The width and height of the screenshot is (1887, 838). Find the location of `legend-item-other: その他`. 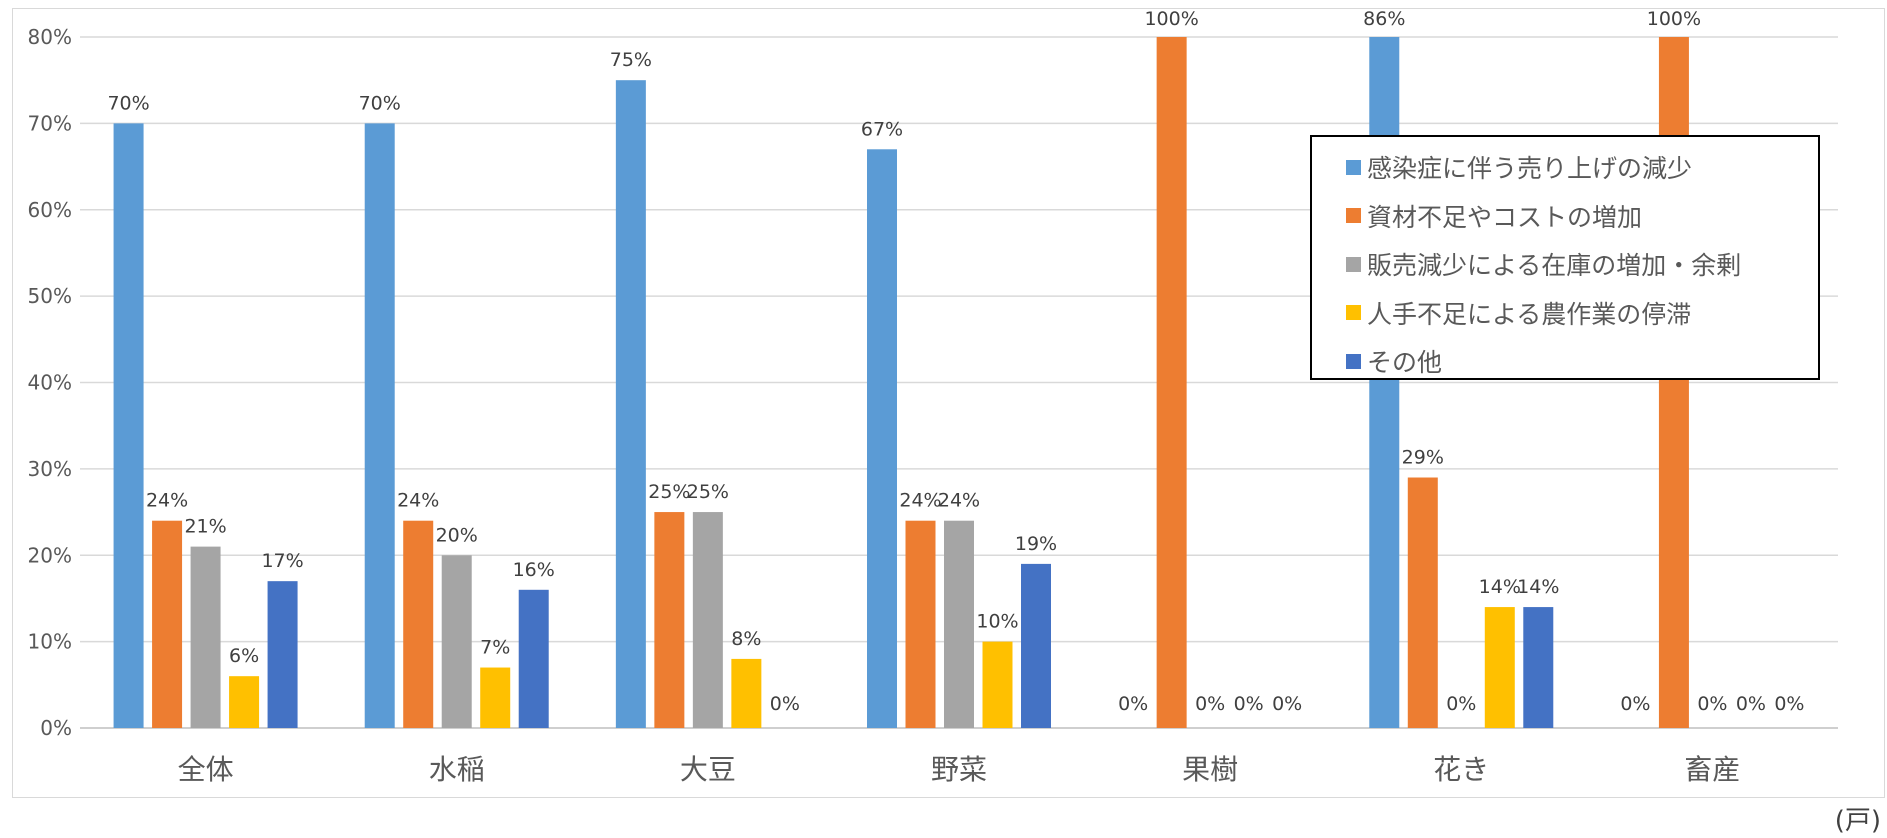

legend-item-other: その他 is located at coordinates (1582, 361).